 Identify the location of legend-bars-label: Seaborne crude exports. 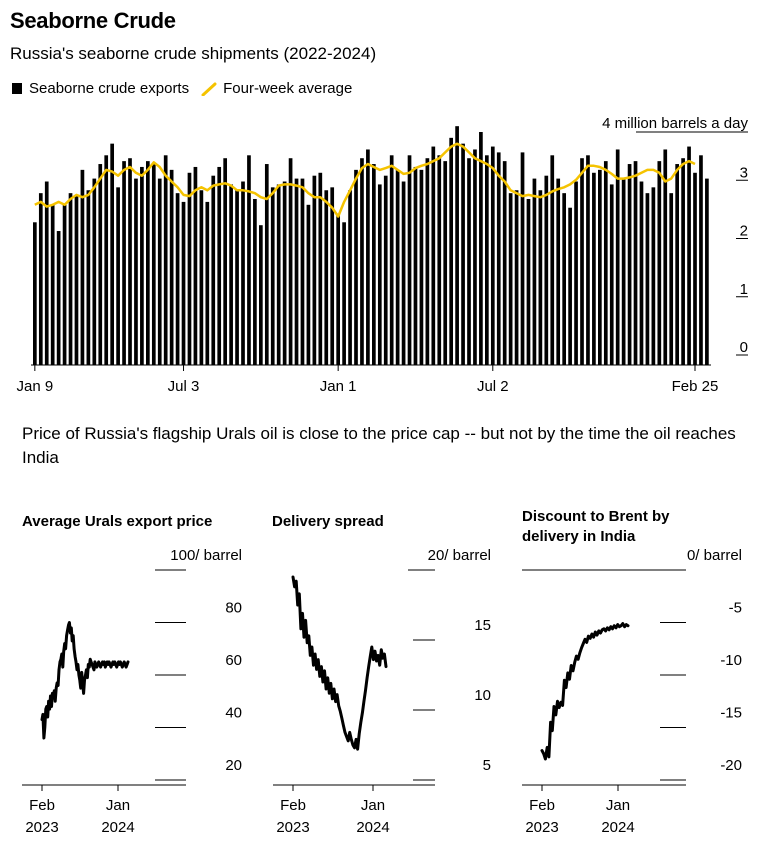
(109, 88).